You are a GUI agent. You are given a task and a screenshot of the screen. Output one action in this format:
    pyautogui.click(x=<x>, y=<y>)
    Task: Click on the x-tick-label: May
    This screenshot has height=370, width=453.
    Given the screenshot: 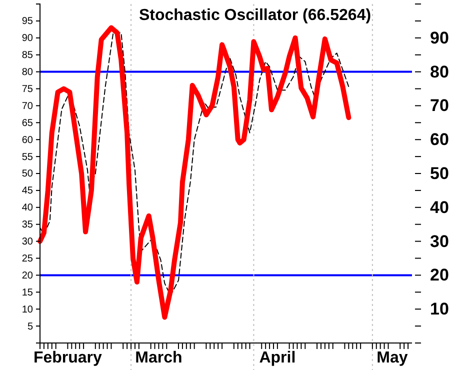 What is the action you would take?
    pyautogui.click(x=392, y=357)
    